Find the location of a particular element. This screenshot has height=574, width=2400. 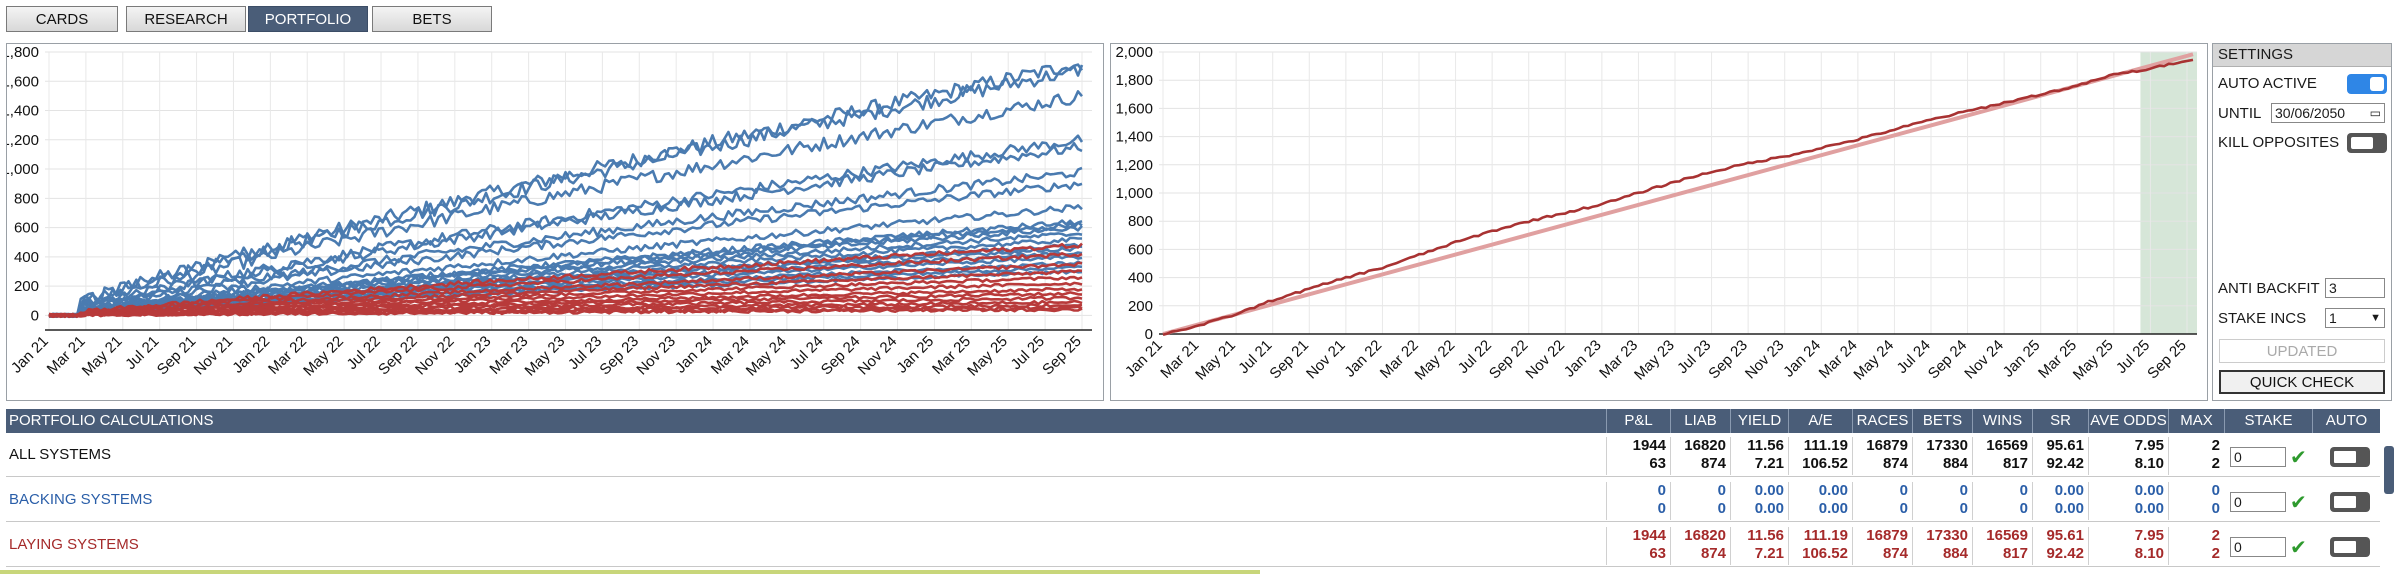

y-tick-label: 600 is located at coordinates (26, 228).